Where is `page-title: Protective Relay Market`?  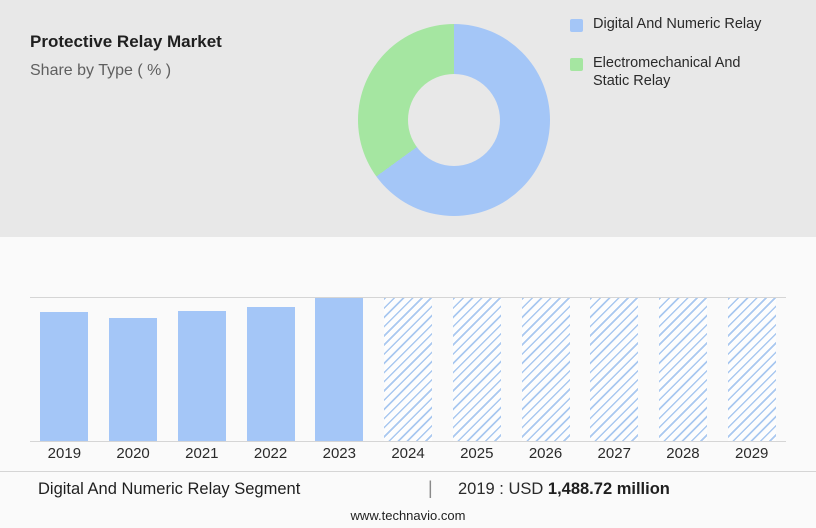
page-title: Protective Relay Market is located at coordinates (126, 41).